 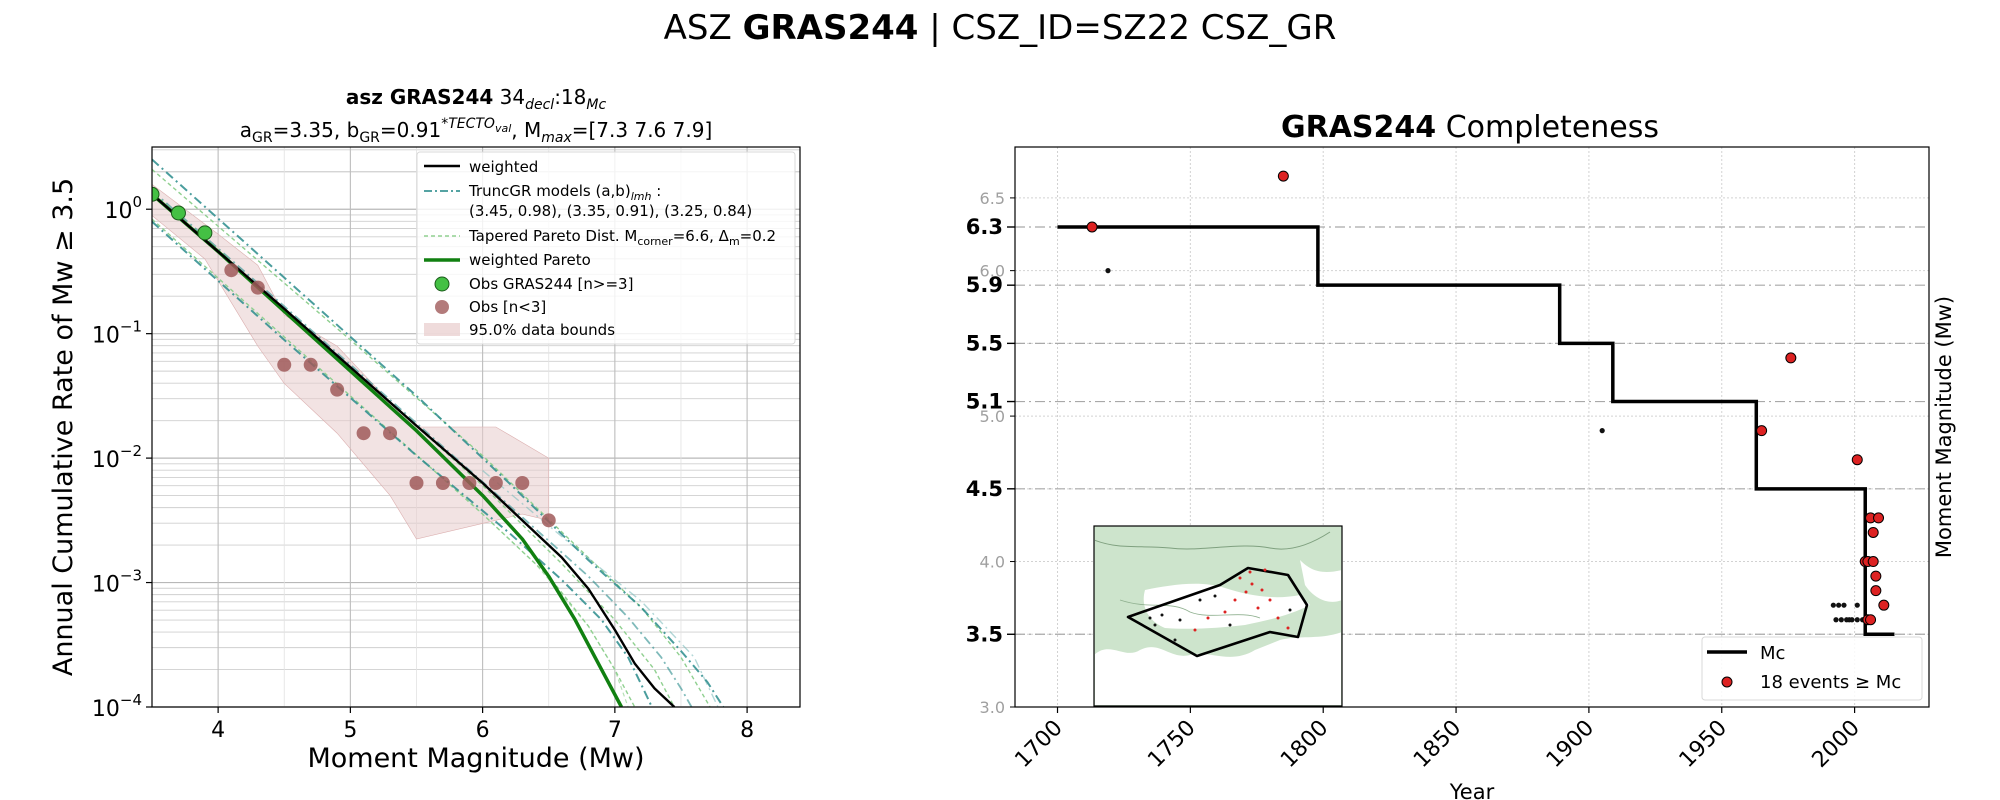 What do you see at coordinates (1944, 427) in the screenshot?
I see `right-y-axis-label: Moment Magnitude (Mw)` at bounding box center [1944, 427].